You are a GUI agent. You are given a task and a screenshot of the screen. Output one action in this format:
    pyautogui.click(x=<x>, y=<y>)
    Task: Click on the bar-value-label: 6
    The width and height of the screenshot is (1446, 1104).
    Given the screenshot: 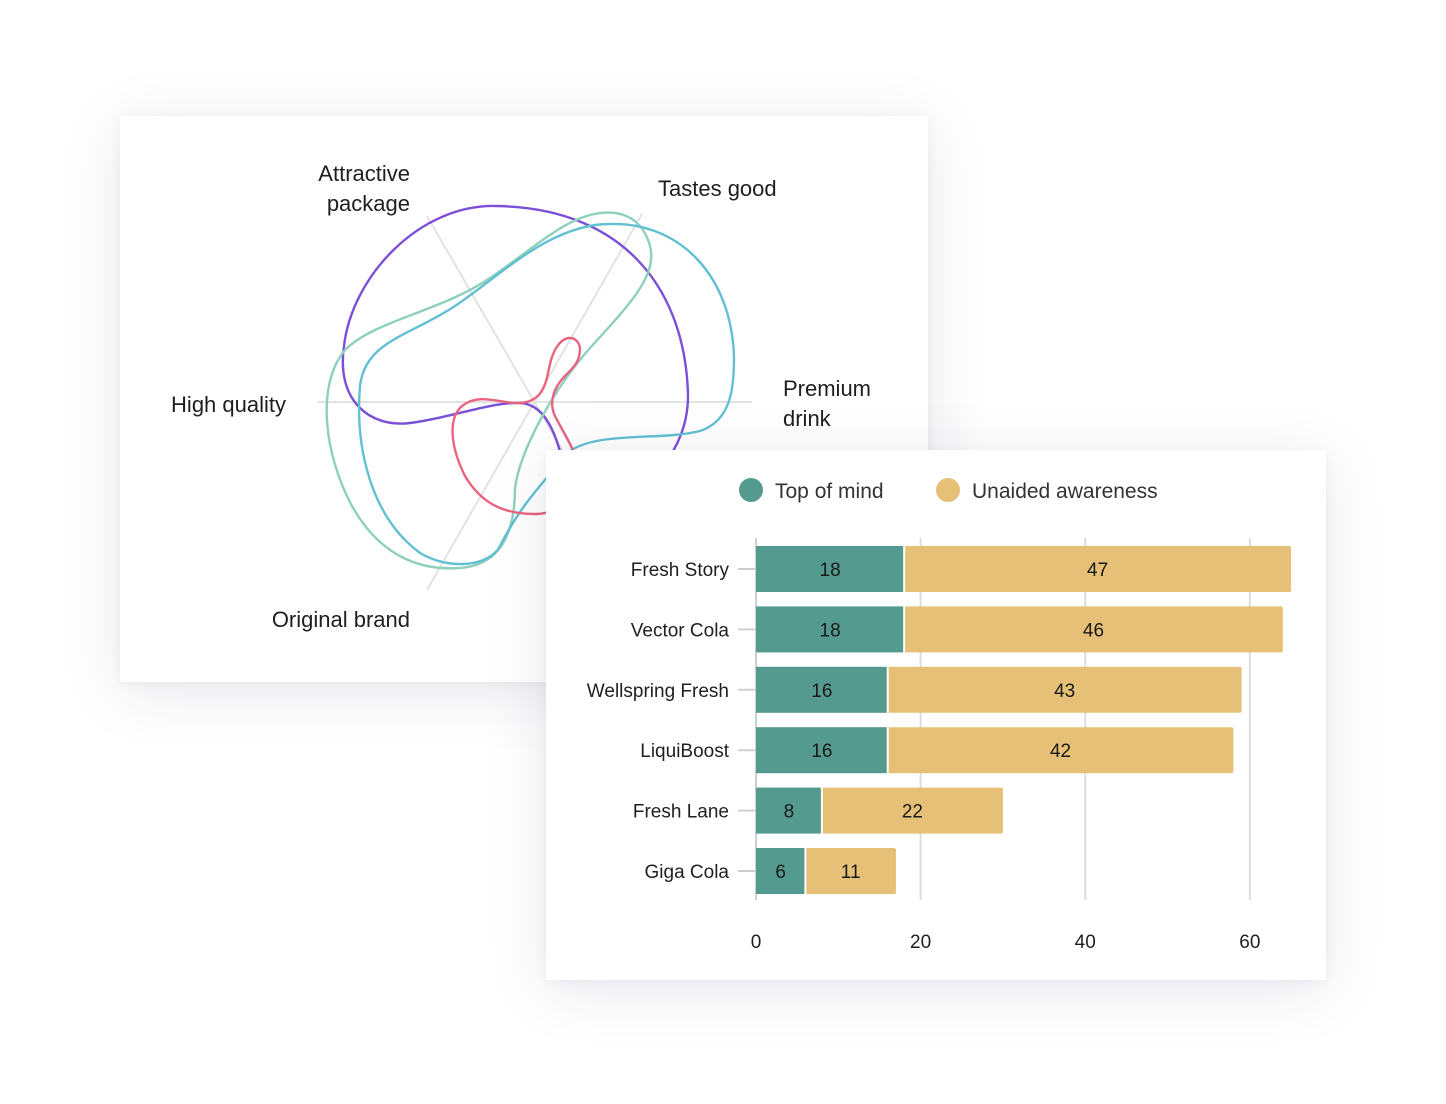 What is the action you would take?
    pyautogui.click(x=780, y=872)
    